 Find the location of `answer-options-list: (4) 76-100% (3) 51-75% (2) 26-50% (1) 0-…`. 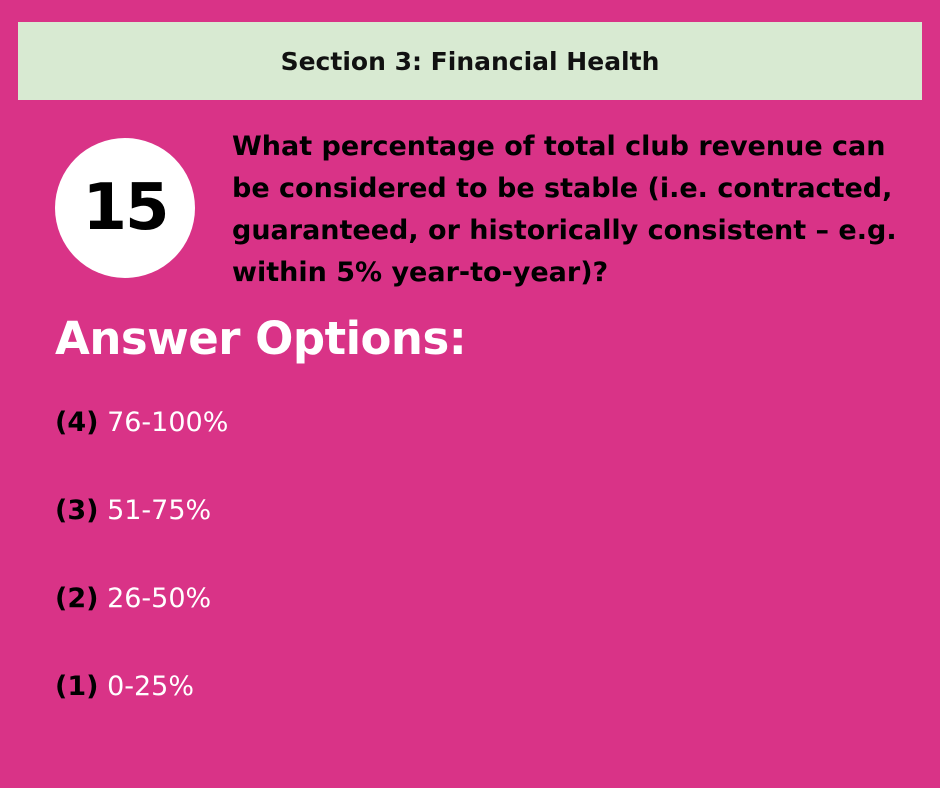

answer-options-list: (4) 76-100% (3) 51-75% (2) 26-50% (1) 0-… is located at coordinates (141, 580).